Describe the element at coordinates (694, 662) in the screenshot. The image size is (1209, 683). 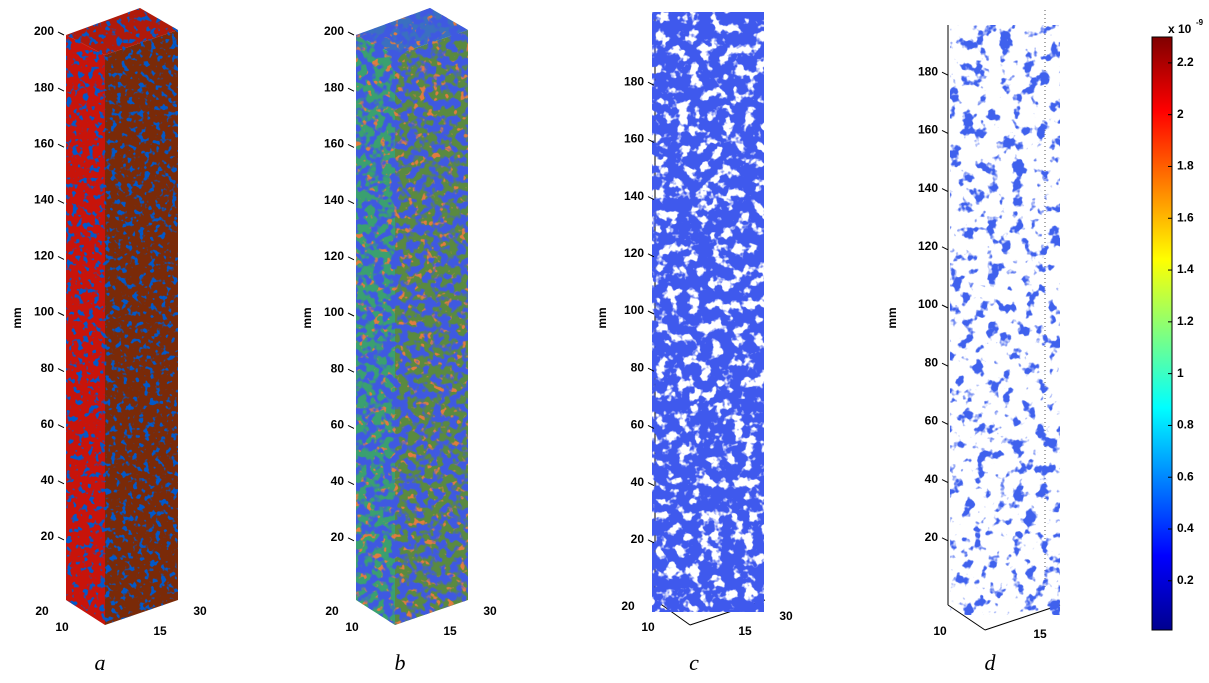
I see `panel-label: c` at that location.